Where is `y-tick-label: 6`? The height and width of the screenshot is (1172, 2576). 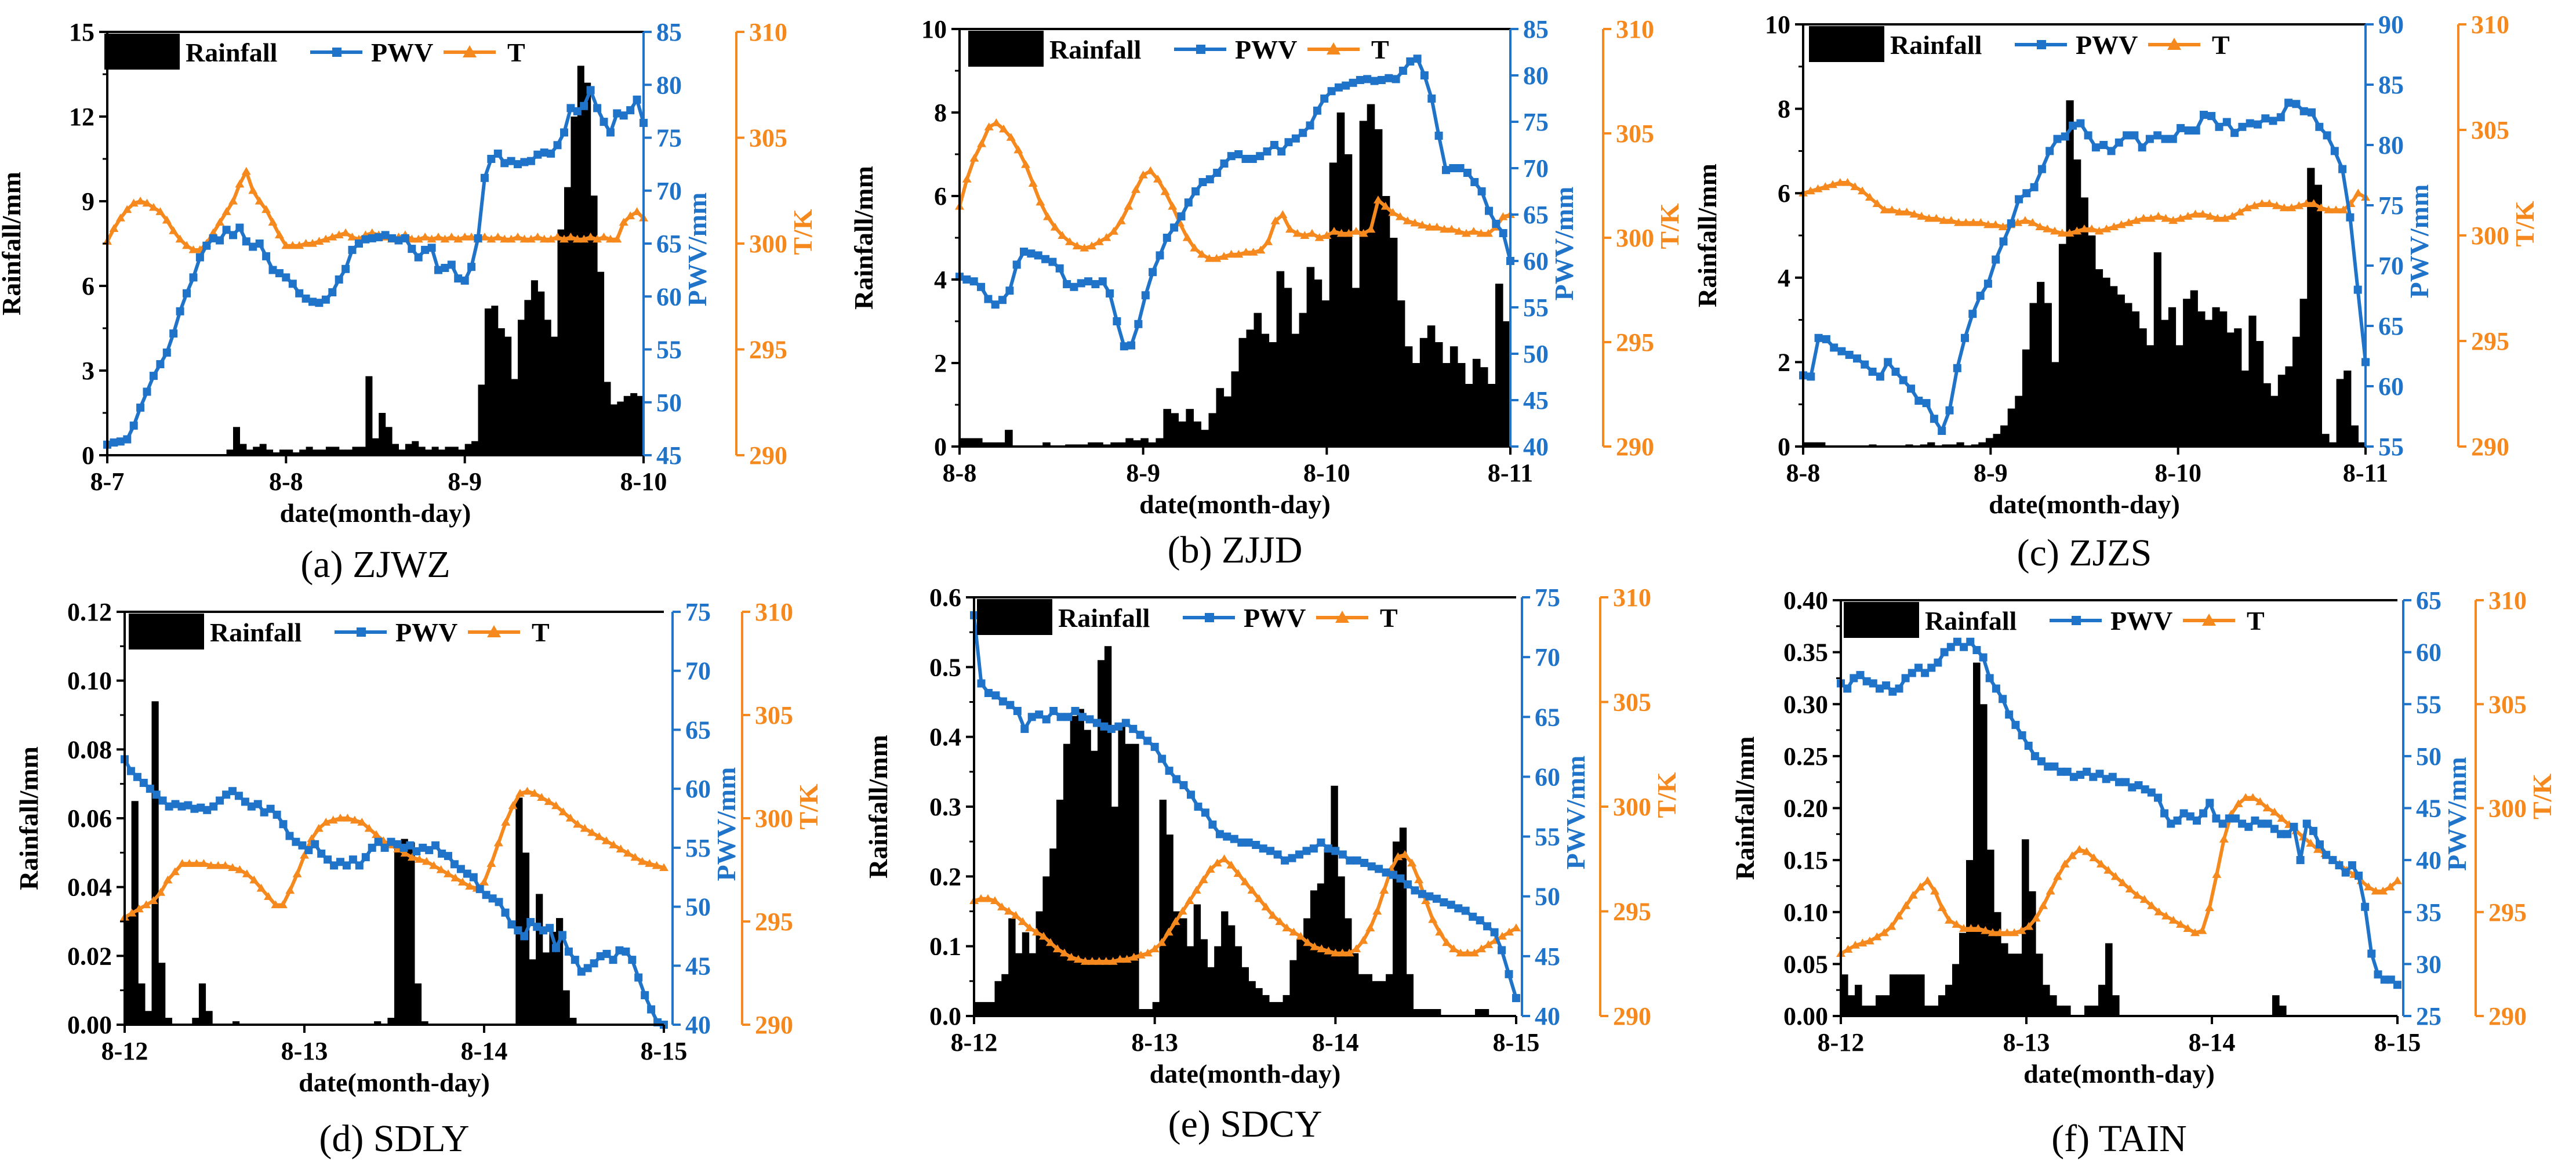 y-tick-label: 6 is located at coordinates (940, 196).